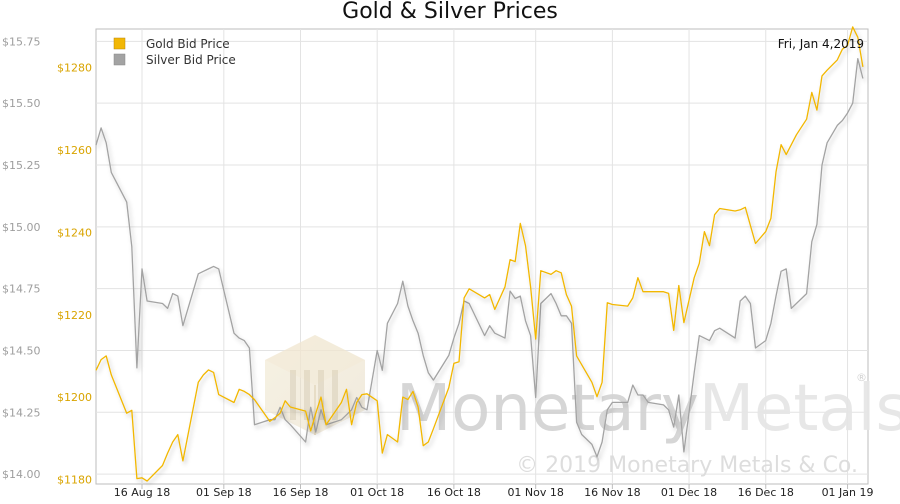  What do you see at coordinates (74, 150) in the screenshot?
I see `y-inner-tick-label: $1260` at bounding box center [74, 150].